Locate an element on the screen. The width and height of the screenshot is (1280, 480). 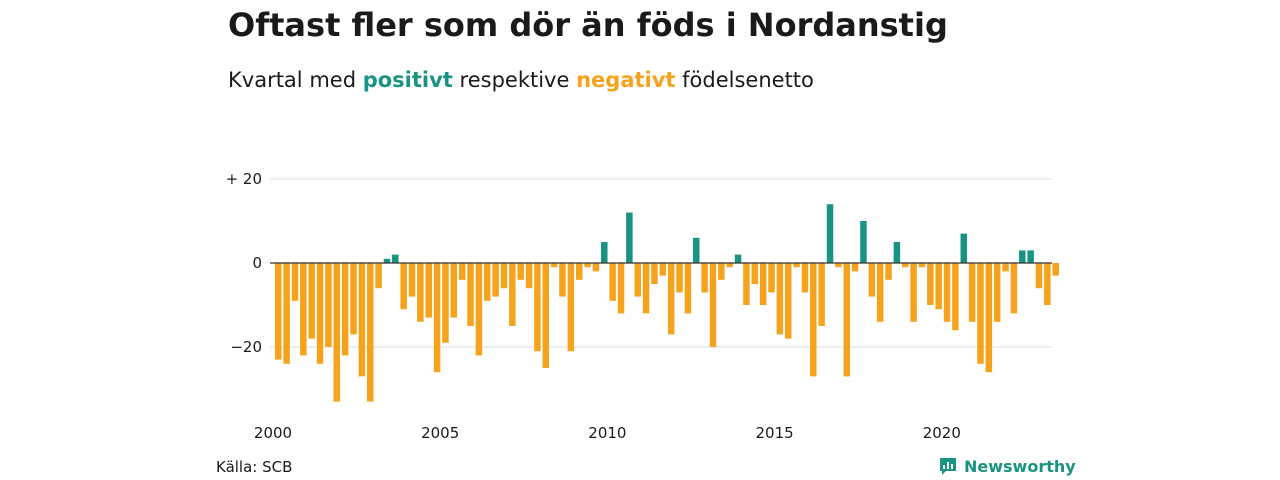
brand-name: Newsworthy is located at coordinates (1020, 466).